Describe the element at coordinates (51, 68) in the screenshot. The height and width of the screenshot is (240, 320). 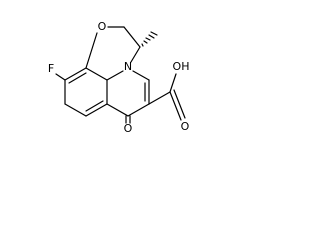
I see `atom-label: F` at that location.